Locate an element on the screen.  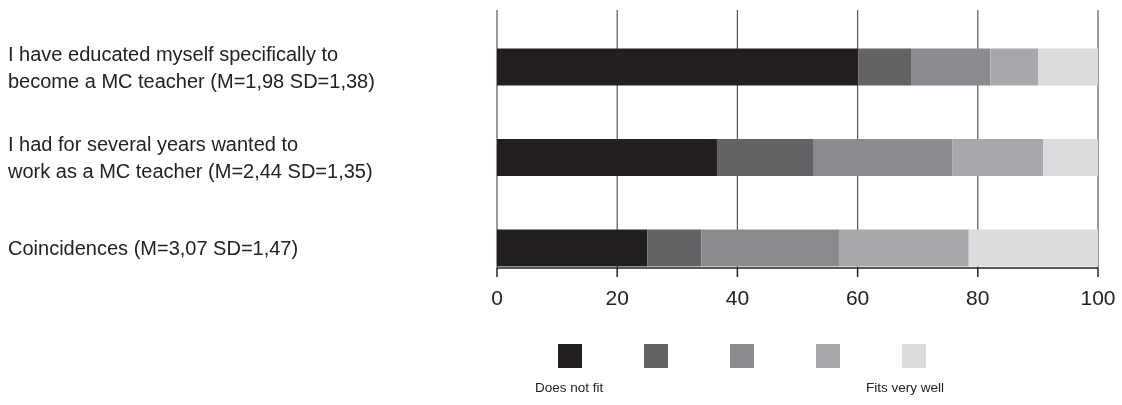
x-tick-label: 20 is located at coordinates (617, 297).